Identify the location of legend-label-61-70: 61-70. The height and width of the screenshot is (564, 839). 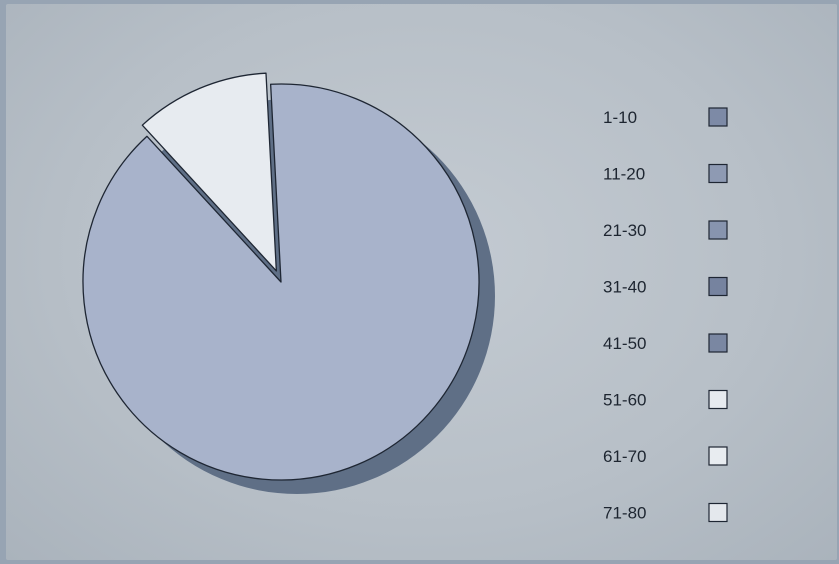
(624, 456).